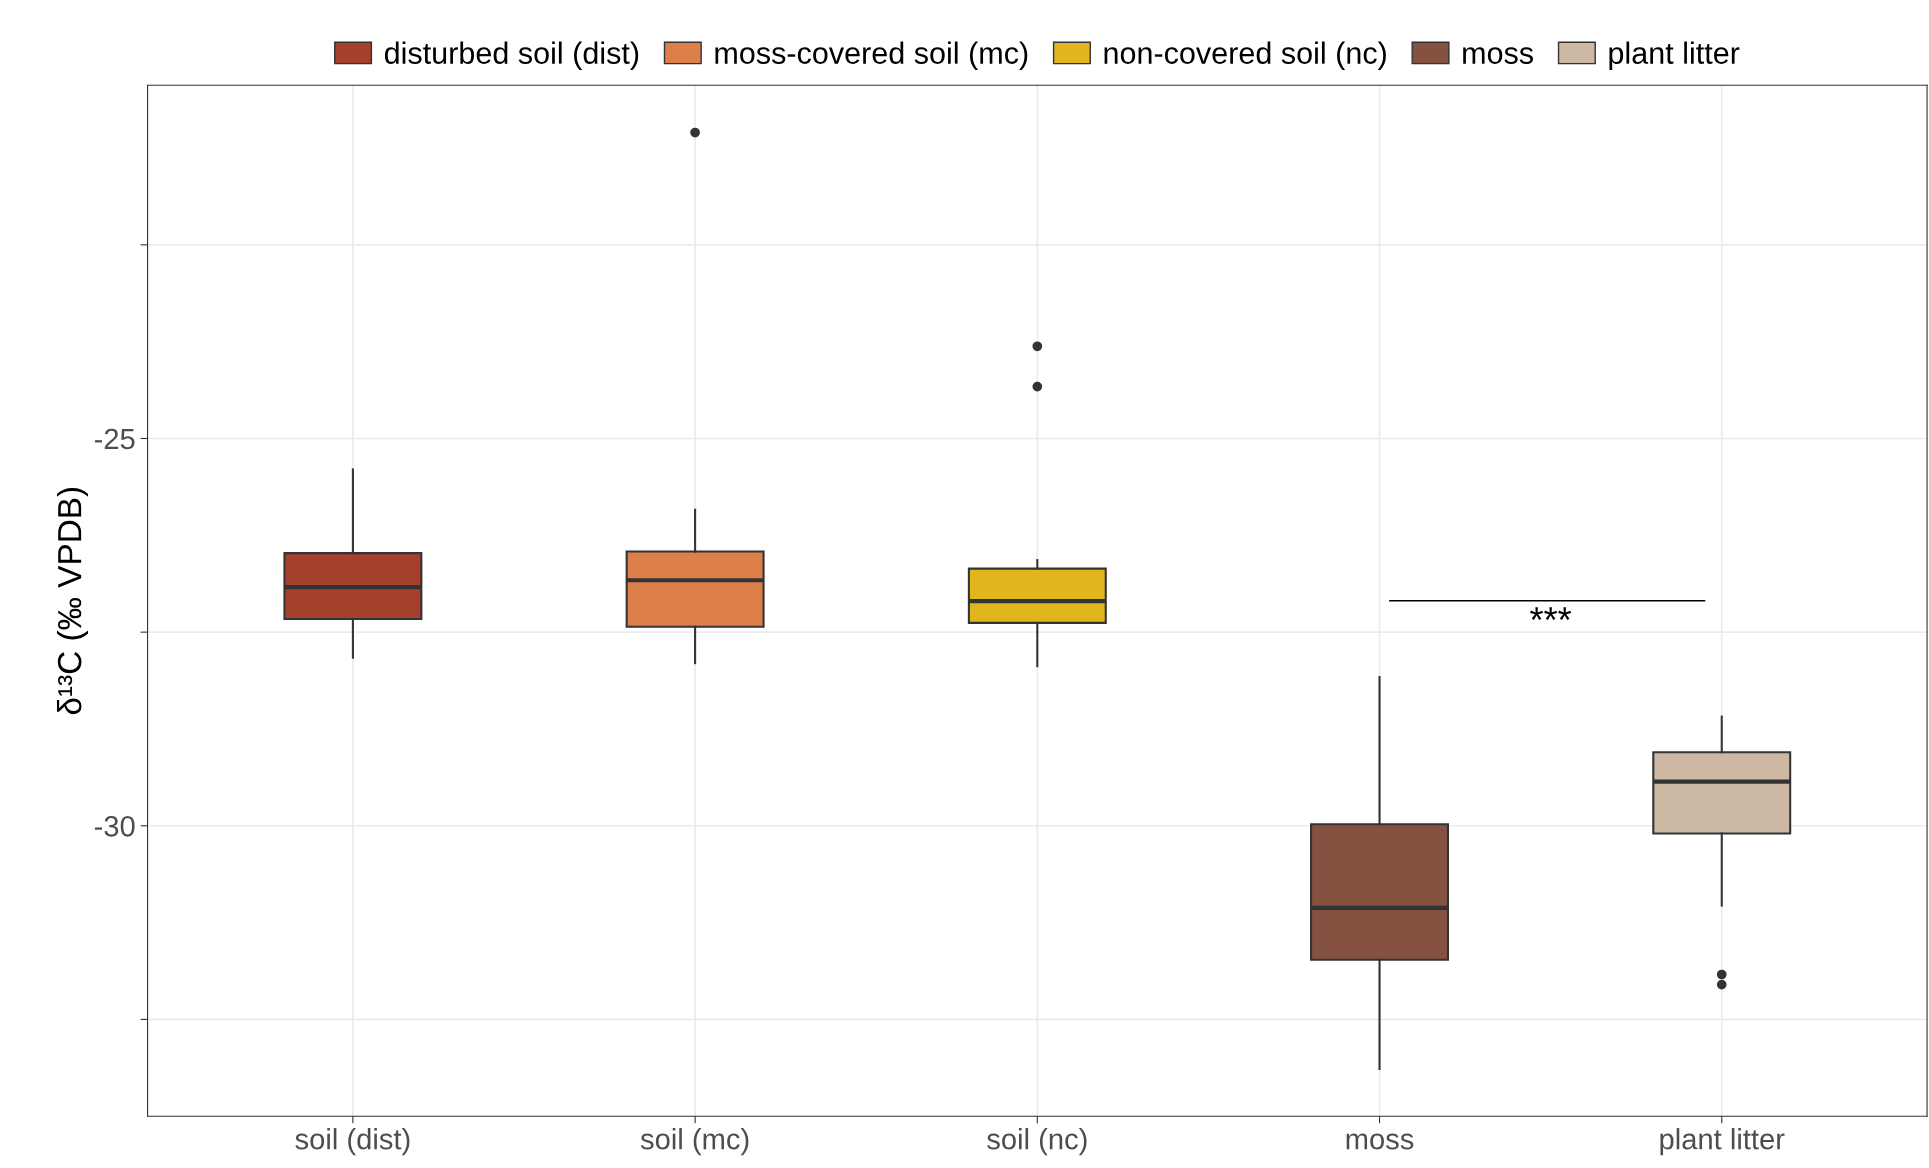  Describe the element at coordinates (1037, 1142) in the screenshot. I see `x-tick-label: soil (nc)` at that location.